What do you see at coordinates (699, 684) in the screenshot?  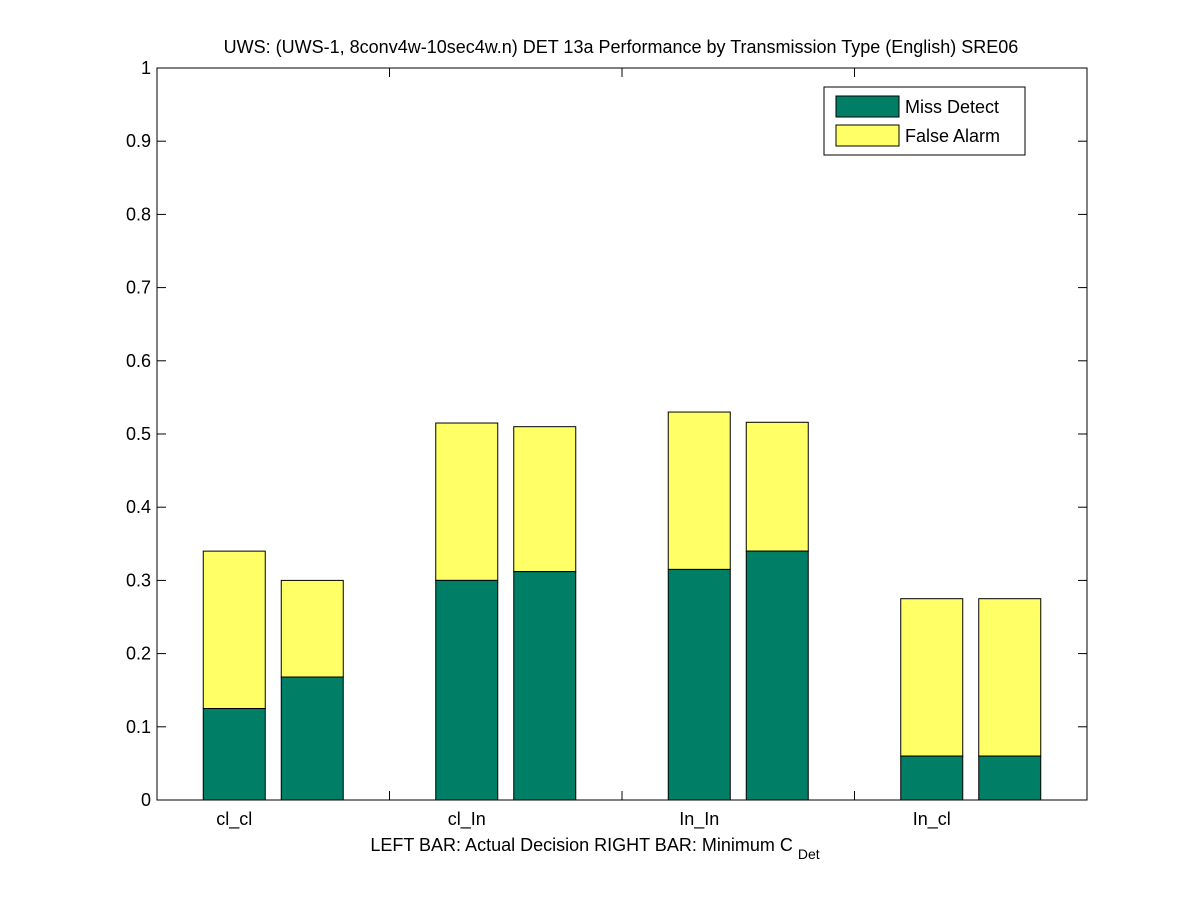 I see `bar-actual-miss-detect-In_In` at bounding box center [699, 684].